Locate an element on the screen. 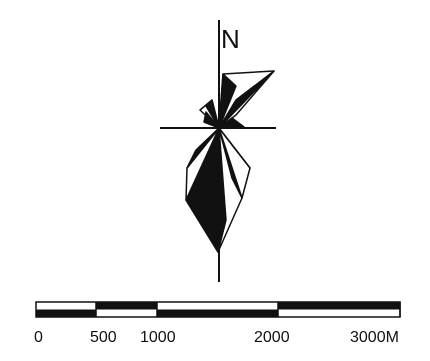 Image resolution: width=430 pixels, height=361 pixels. petal-se-black is located at coordinates (234, 148).